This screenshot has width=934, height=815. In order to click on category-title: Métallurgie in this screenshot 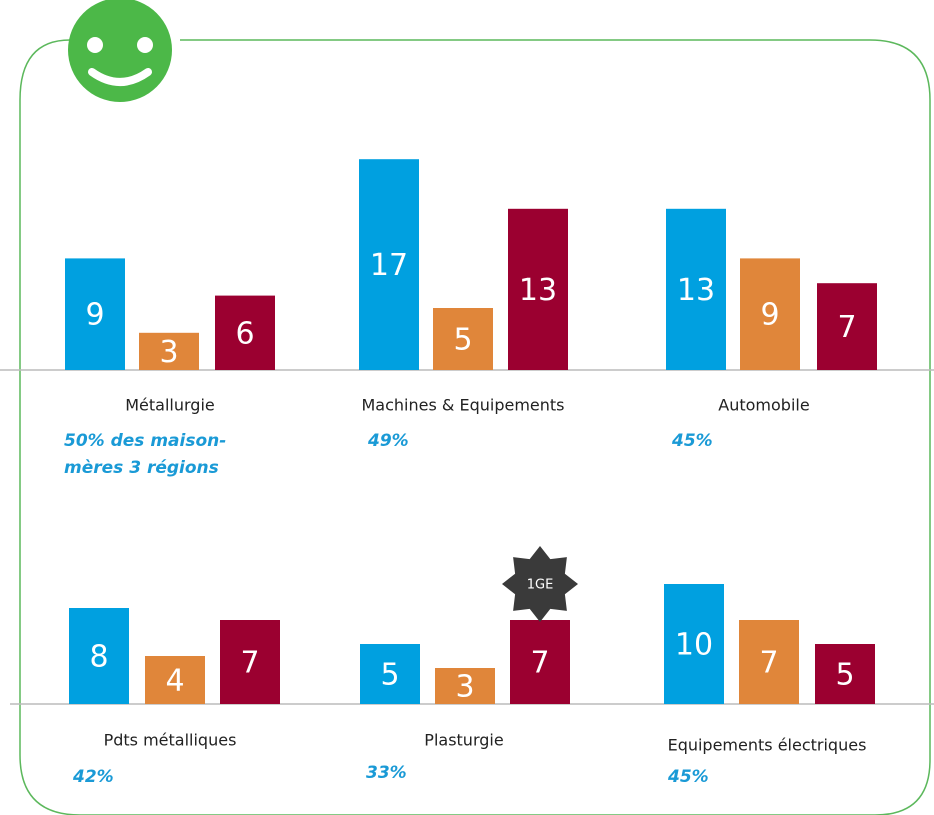, I will do `click(170, 405)`.